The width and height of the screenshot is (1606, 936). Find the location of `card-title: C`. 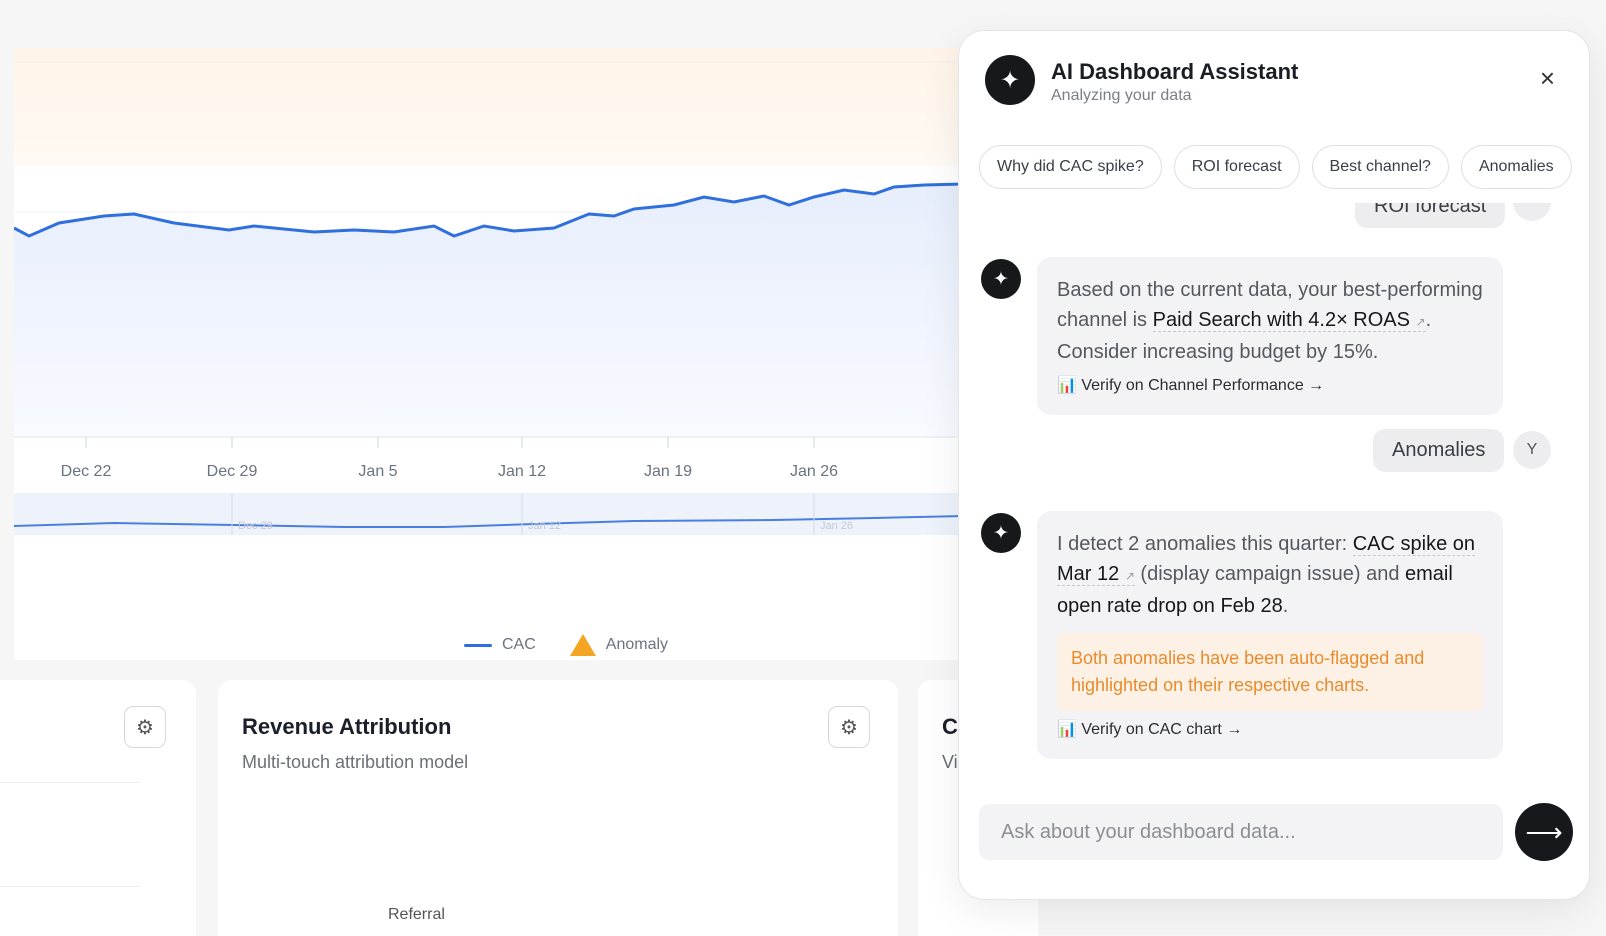

card-title: C is located at coordinates (950, 726).